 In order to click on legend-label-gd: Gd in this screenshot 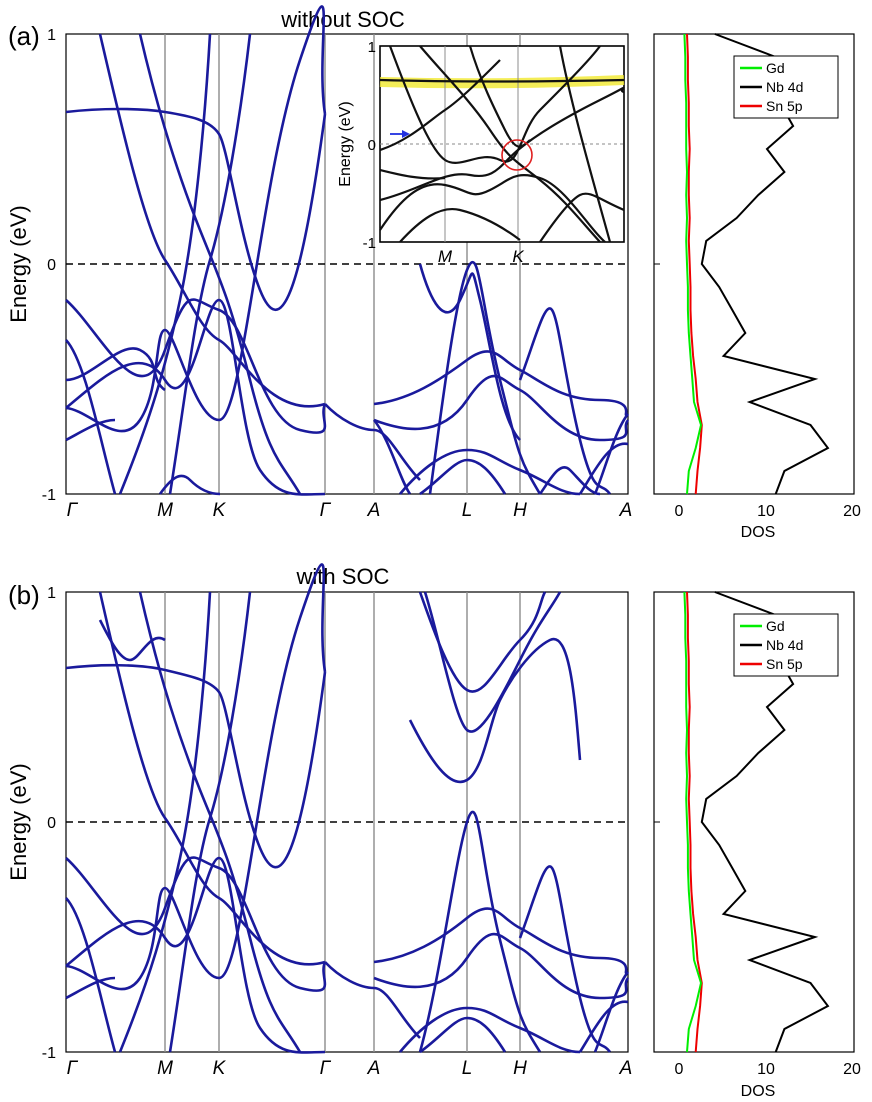, I will do `click(775, 626)`.